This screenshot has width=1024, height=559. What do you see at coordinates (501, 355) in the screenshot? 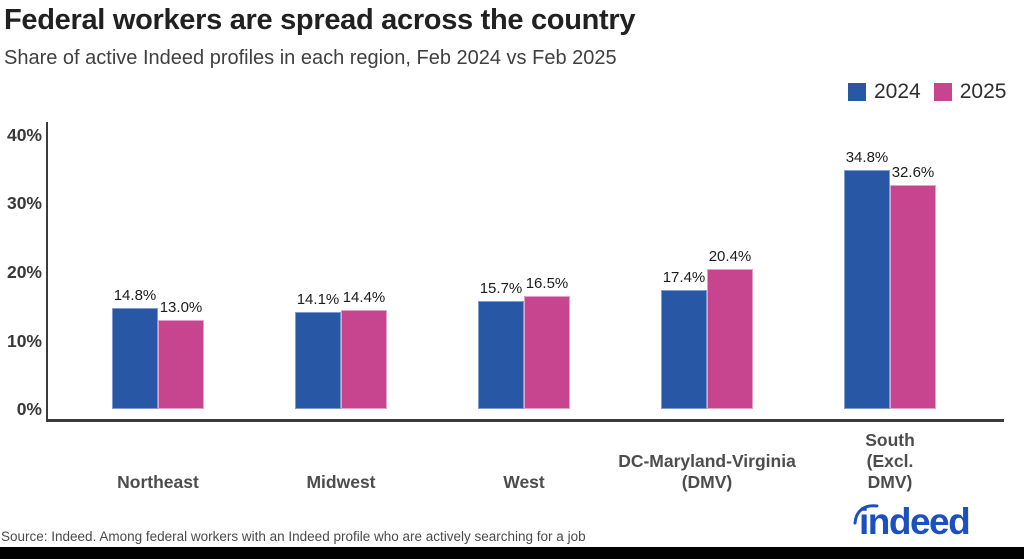
I see `bar-2024-west` at bounding box center [501, 355].